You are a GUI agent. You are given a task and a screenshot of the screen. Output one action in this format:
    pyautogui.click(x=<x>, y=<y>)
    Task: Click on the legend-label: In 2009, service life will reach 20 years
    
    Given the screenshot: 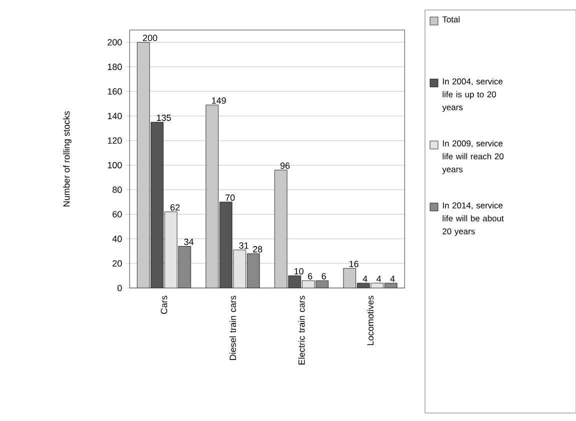 What is the action you would take?
    pyautogui.click(x=473, y=157)
    